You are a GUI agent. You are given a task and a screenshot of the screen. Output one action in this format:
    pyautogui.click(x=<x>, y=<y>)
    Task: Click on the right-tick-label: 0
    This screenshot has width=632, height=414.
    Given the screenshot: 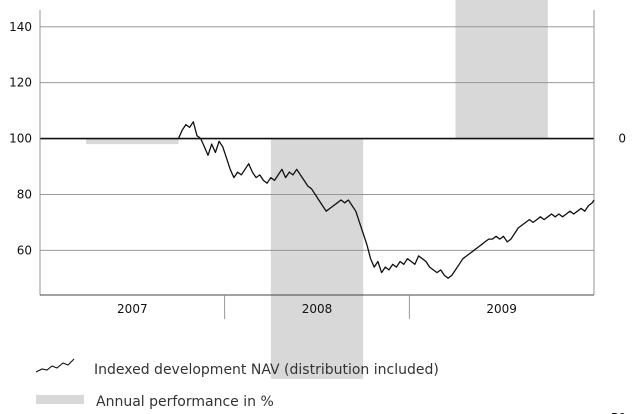 What is the action you would take?
    pyautogui.click(x=622, y=139)
    